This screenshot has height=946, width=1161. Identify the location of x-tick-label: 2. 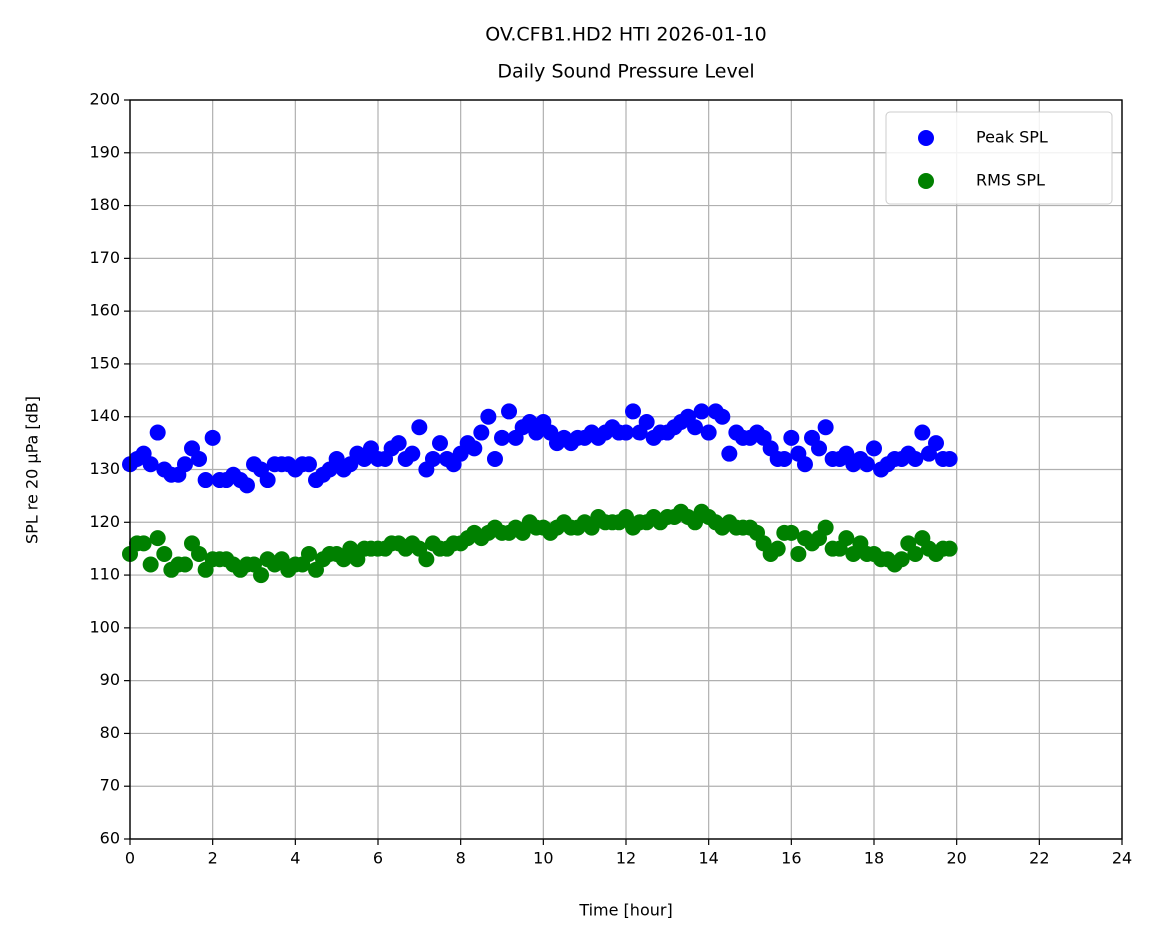
(213, 858).